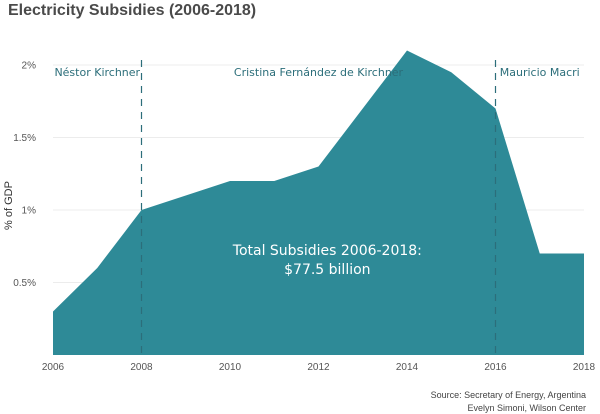 Image resolution: width=600 pixels, height=414 pixels. I want to click on chart-title: Electricity Subsidies (2006-2018), so click(132, 10).